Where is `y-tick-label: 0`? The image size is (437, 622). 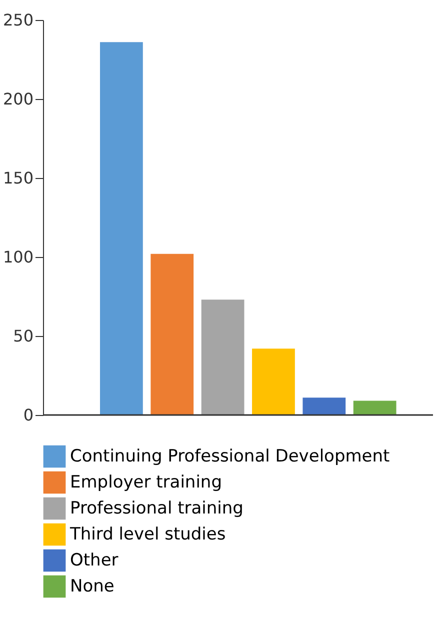
y-tick-label: 0 is located at coordinates (28, 415).